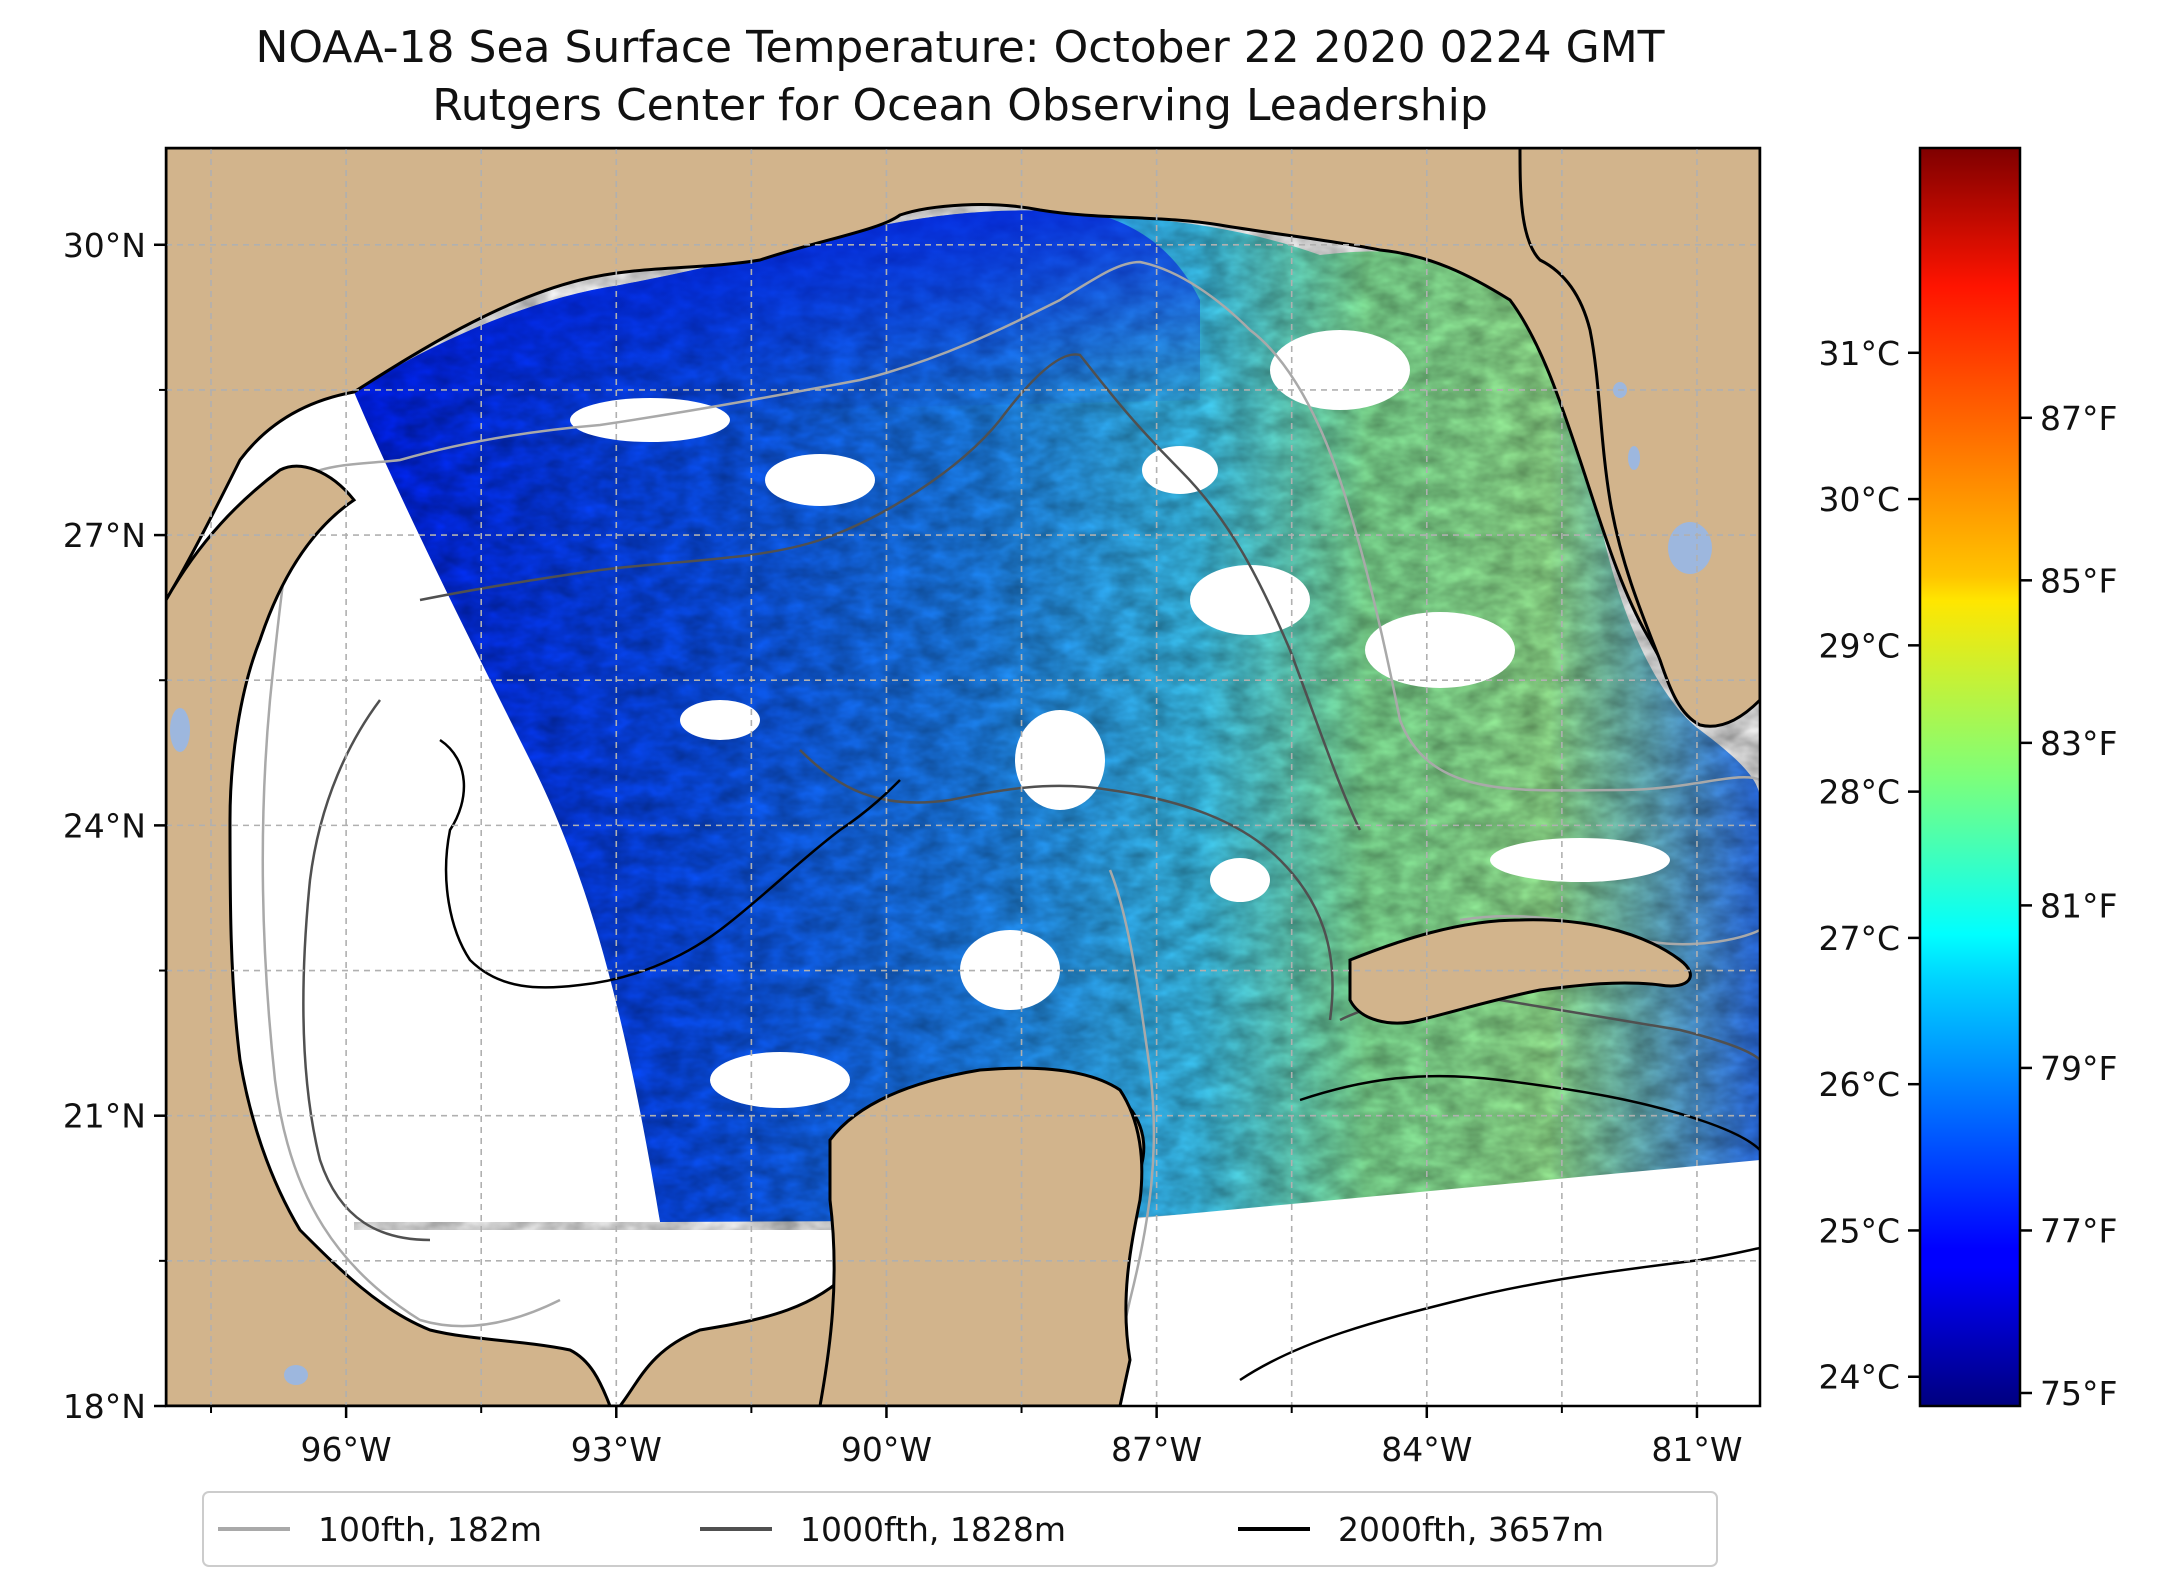  Describe the element at coordinates (777, 315) in the screenshot. I see `sst-northern-band` at that location.